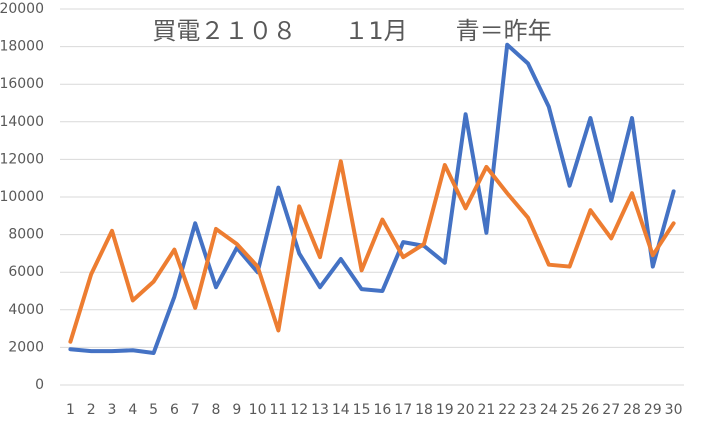 This screenshot has width=711, height=433. I want to click on x-tick-label: 24, so click(549, 410).